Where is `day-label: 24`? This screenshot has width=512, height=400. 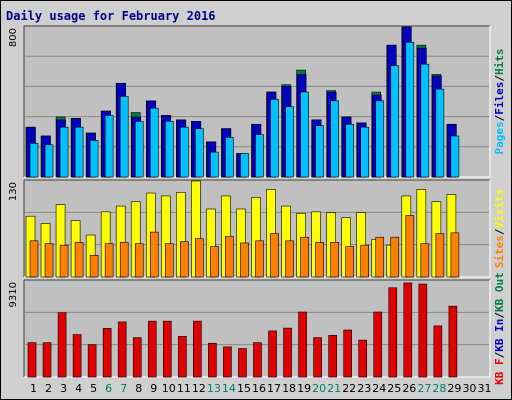
day-label: 24 is located at coordinates (379, 388).